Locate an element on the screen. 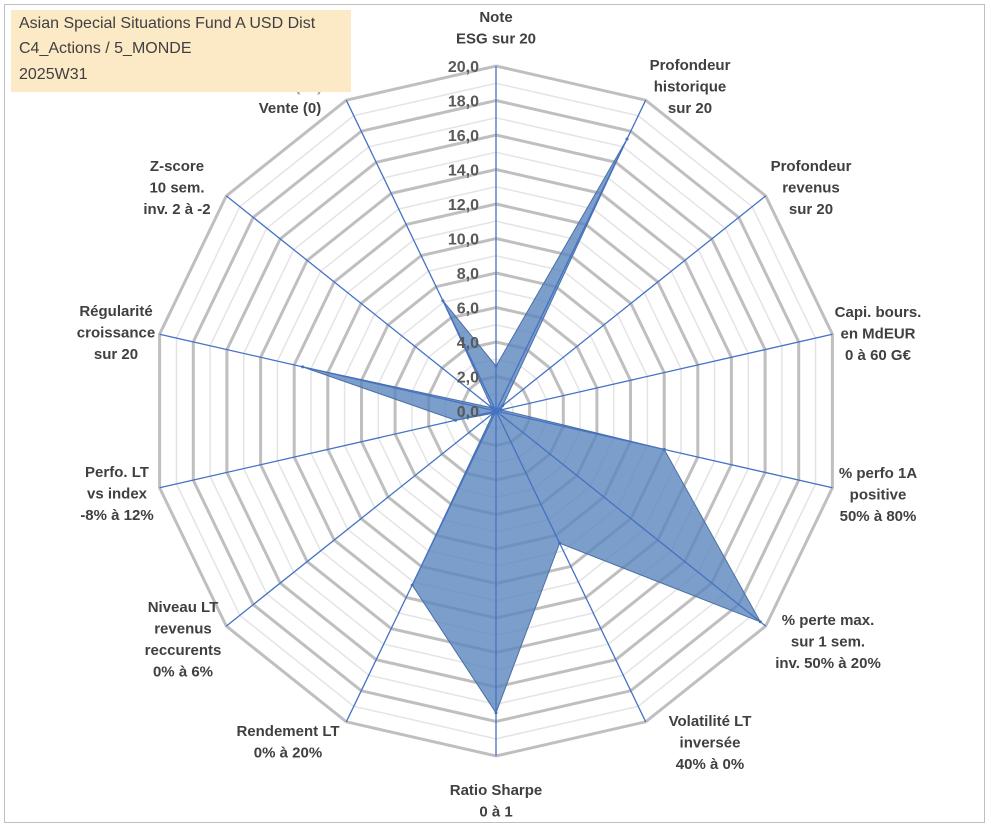 Image resolution: width=991 pixels, height=829 pixels. axis-label-line: positive is located at coordinates (878, 495).